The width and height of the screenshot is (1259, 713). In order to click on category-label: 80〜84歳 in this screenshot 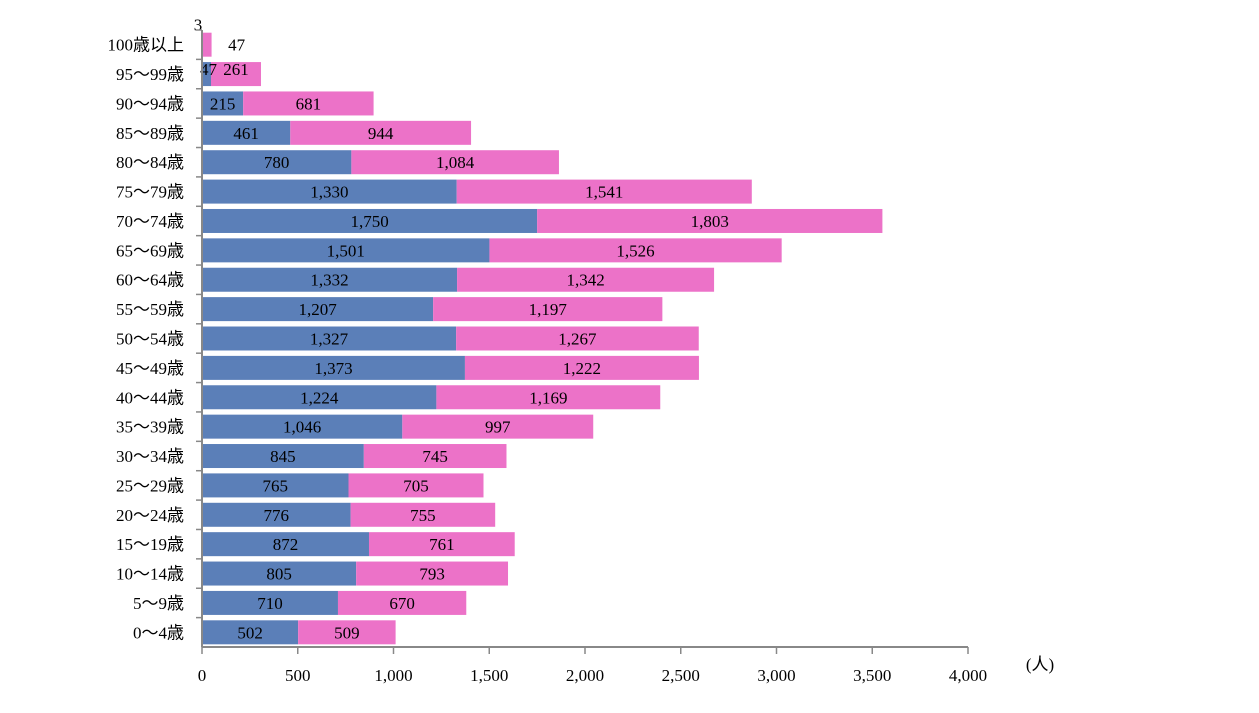, I will do `click(150, 162)`.